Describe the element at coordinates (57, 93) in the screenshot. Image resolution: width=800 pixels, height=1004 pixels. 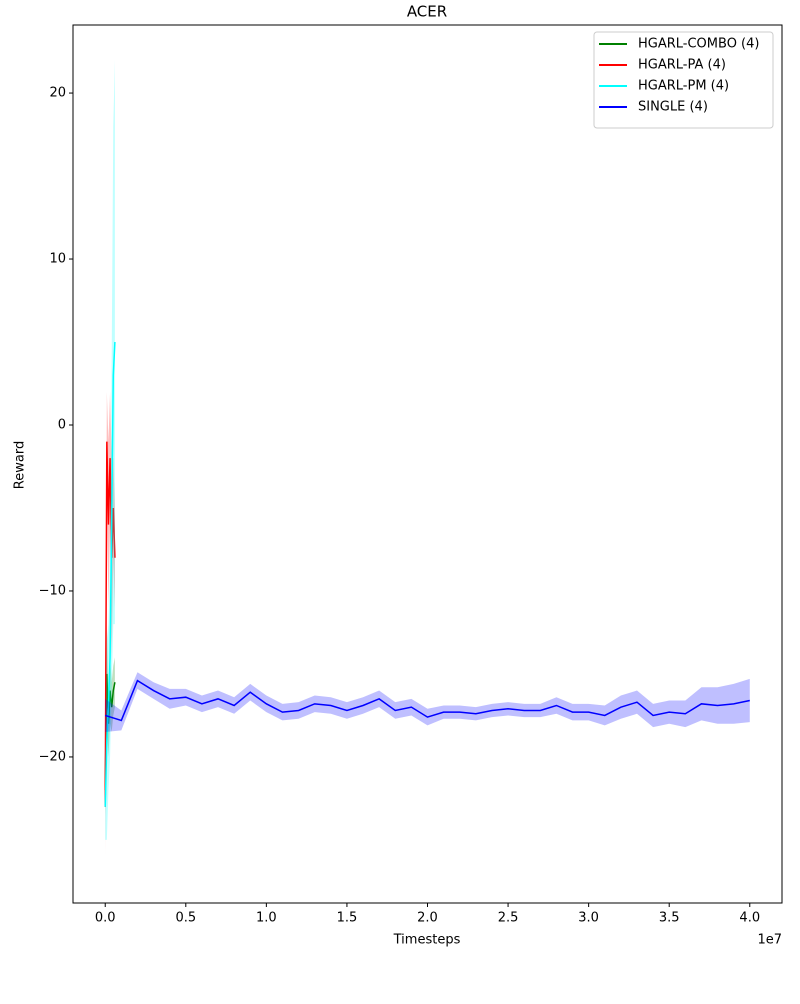
I see `y-tick-label: 20` at that location.